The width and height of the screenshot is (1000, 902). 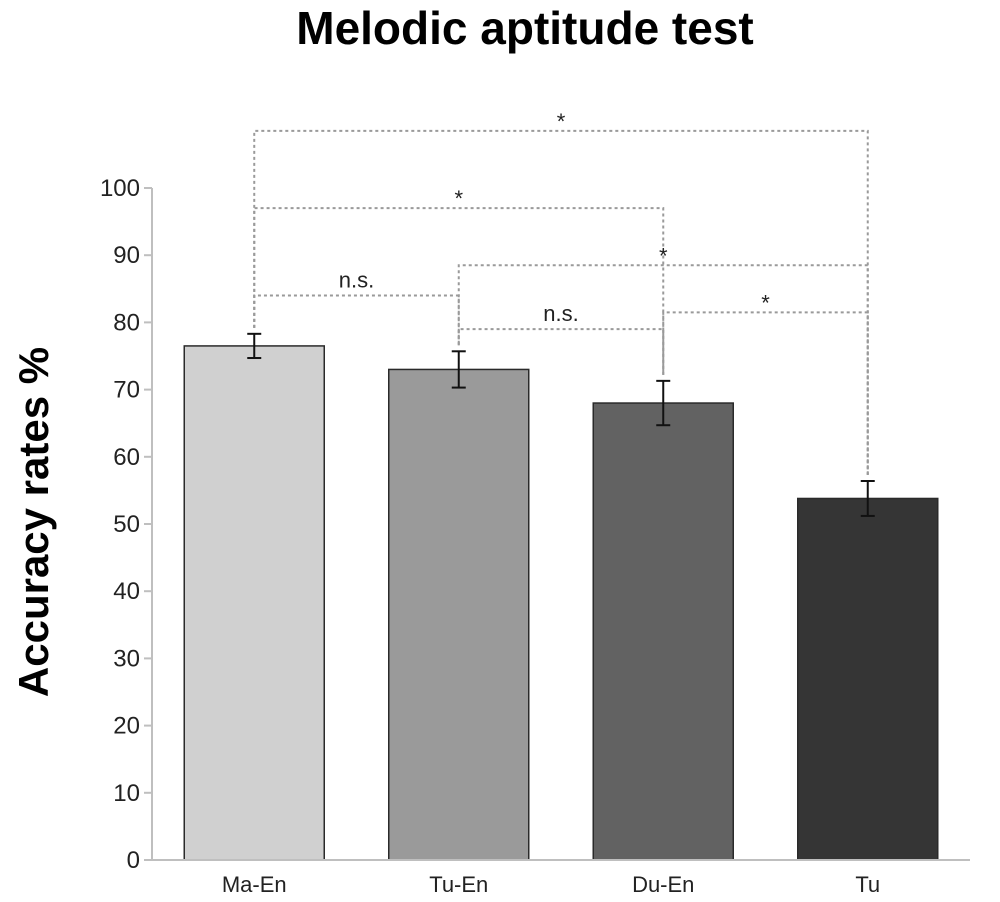 What do you see at coordinates (126, 255) in the screenshot?
I see `y-tick-label: 90` at bounding box center [126, 255].